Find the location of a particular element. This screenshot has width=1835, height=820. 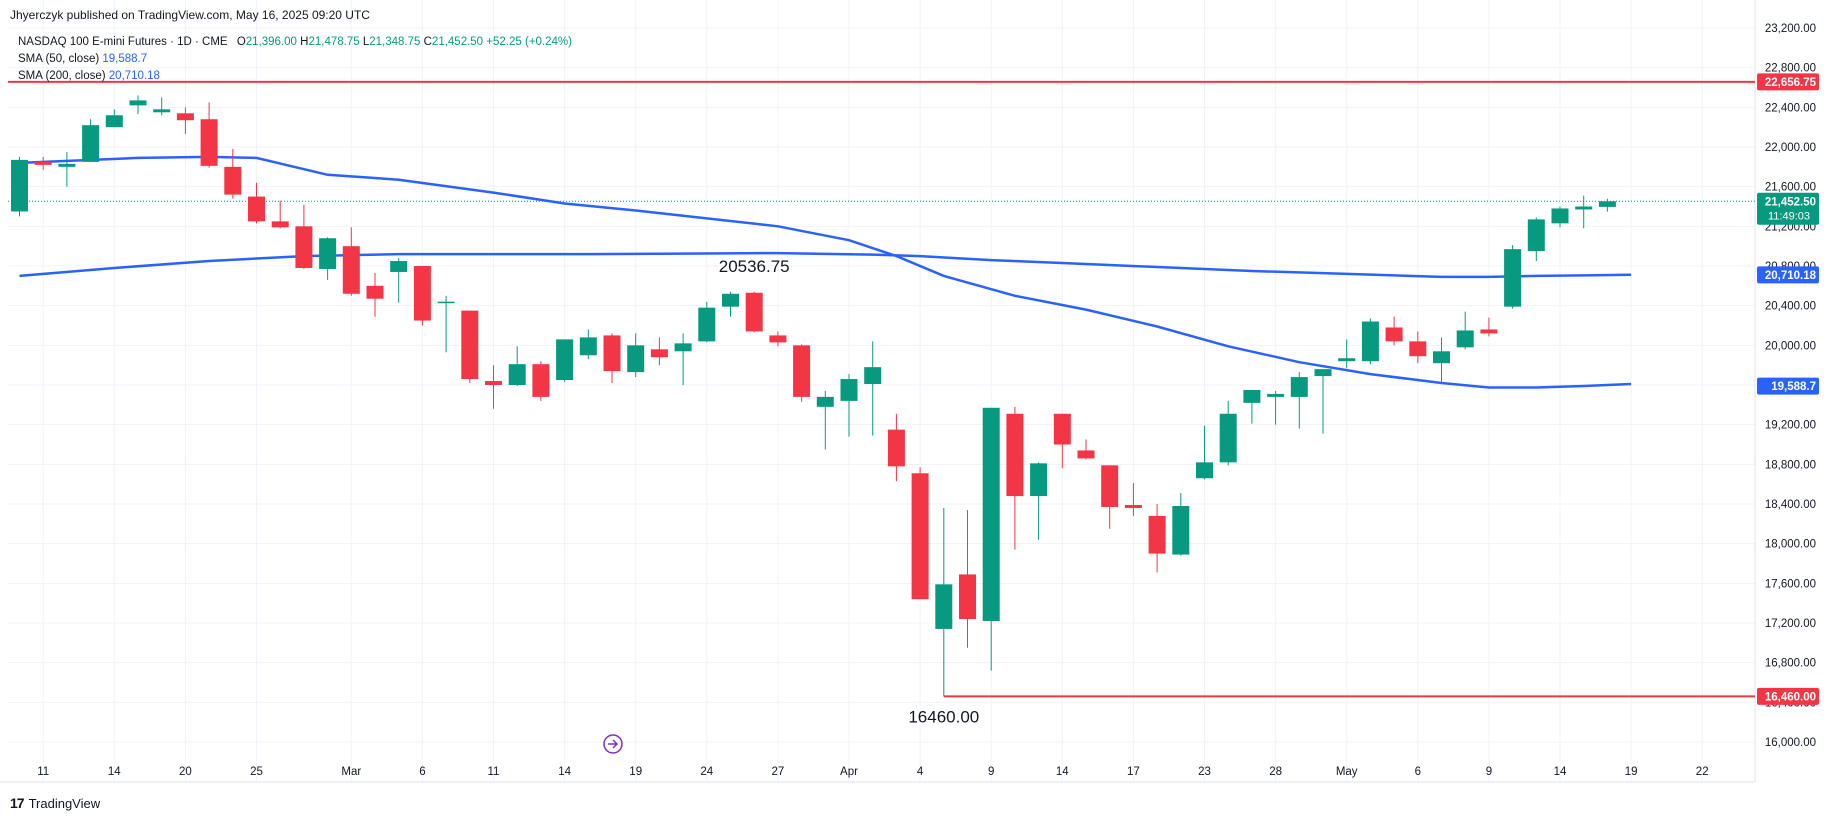

tradingview-logo-text: TradingView is located at coordinates (64, 803).